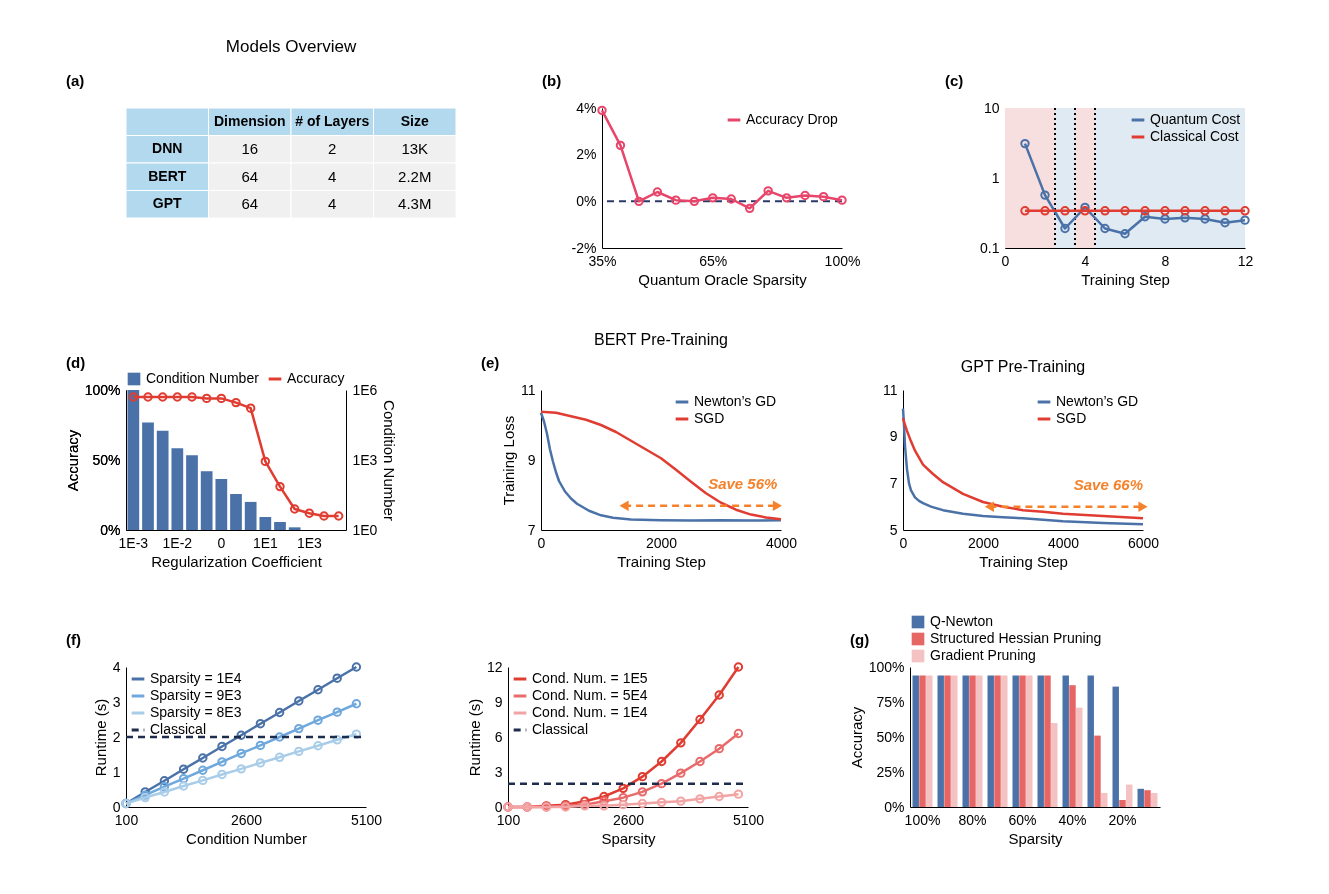  What do you see at coordinates (954, 80) in the screenshot?
I see `text: (c)` at bounding box center [954, 80].